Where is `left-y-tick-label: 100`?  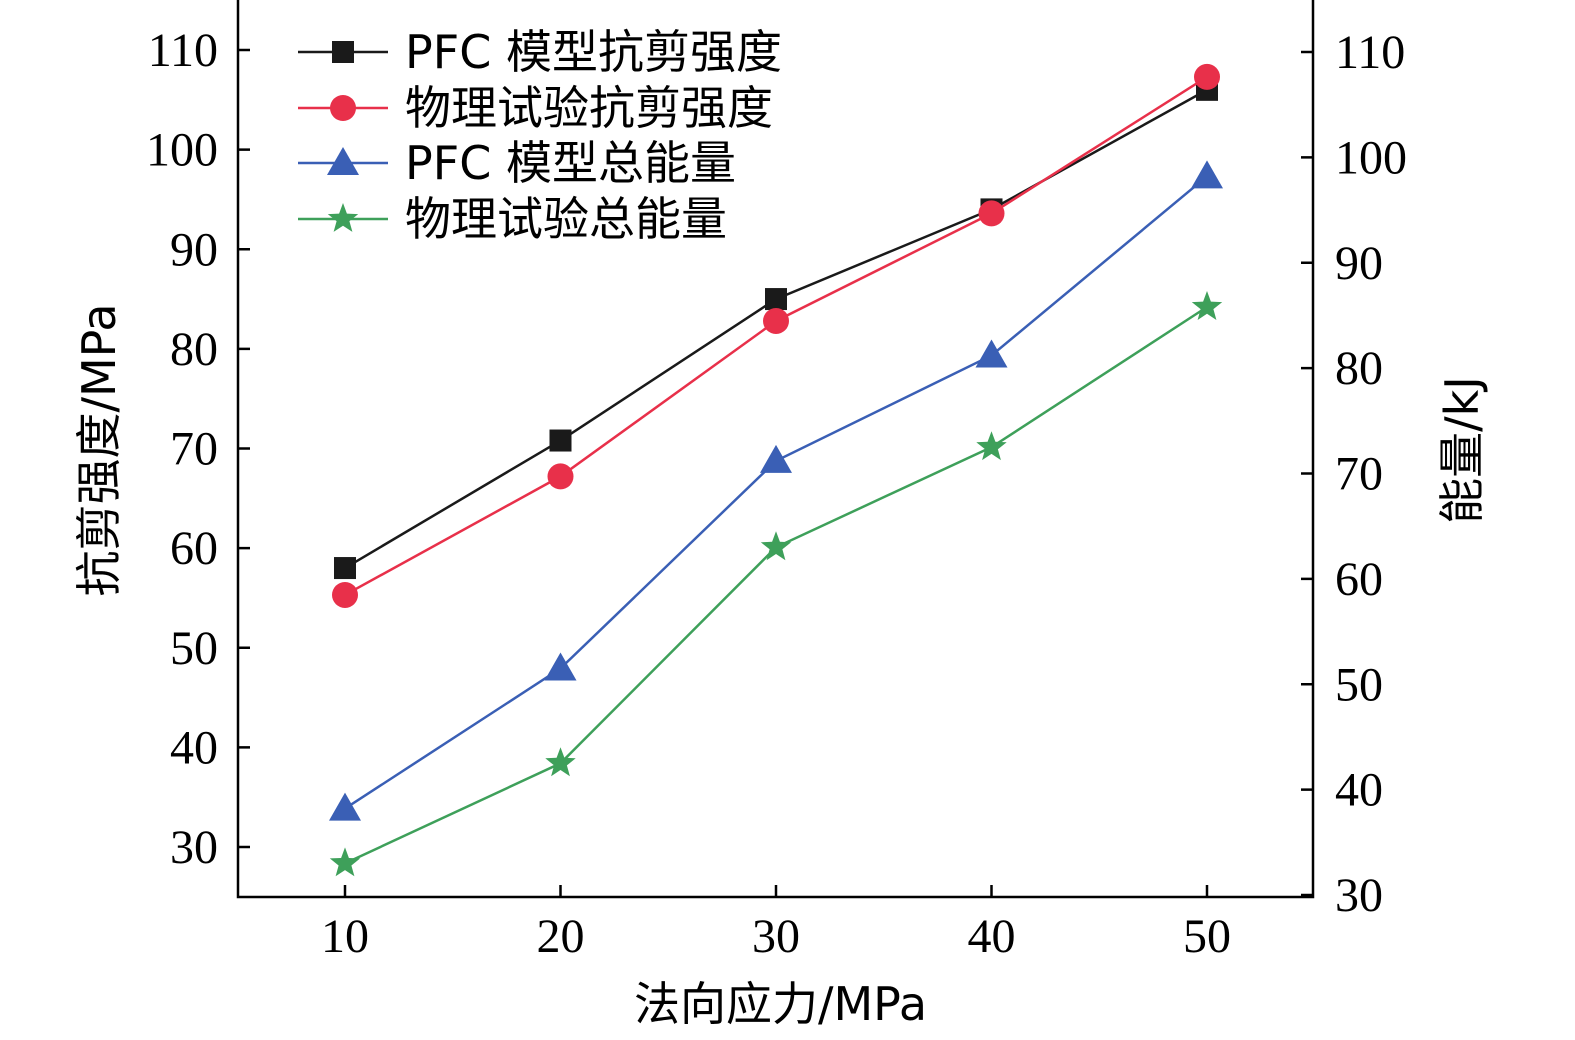
left-y-tick-label: 100 is located at coordinates (182, 150).